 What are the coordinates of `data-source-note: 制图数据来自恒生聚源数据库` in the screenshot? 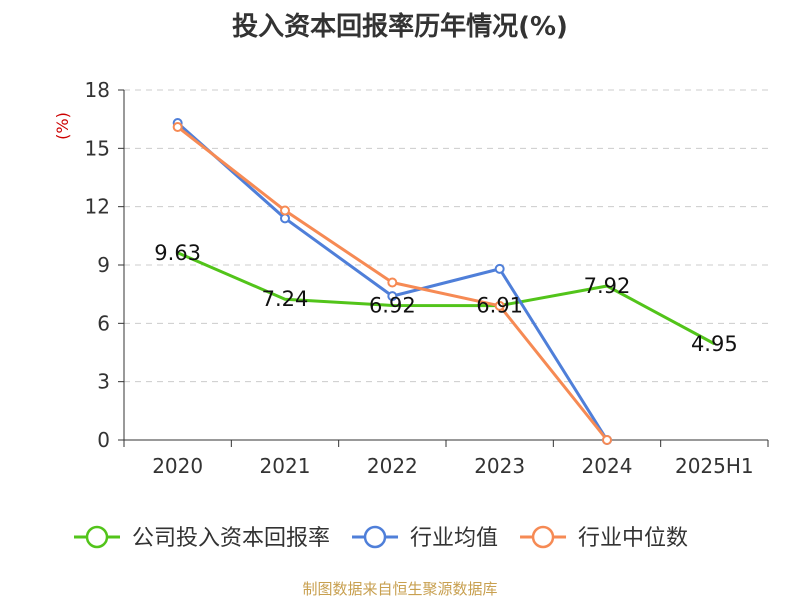 It's located at (400, 589).